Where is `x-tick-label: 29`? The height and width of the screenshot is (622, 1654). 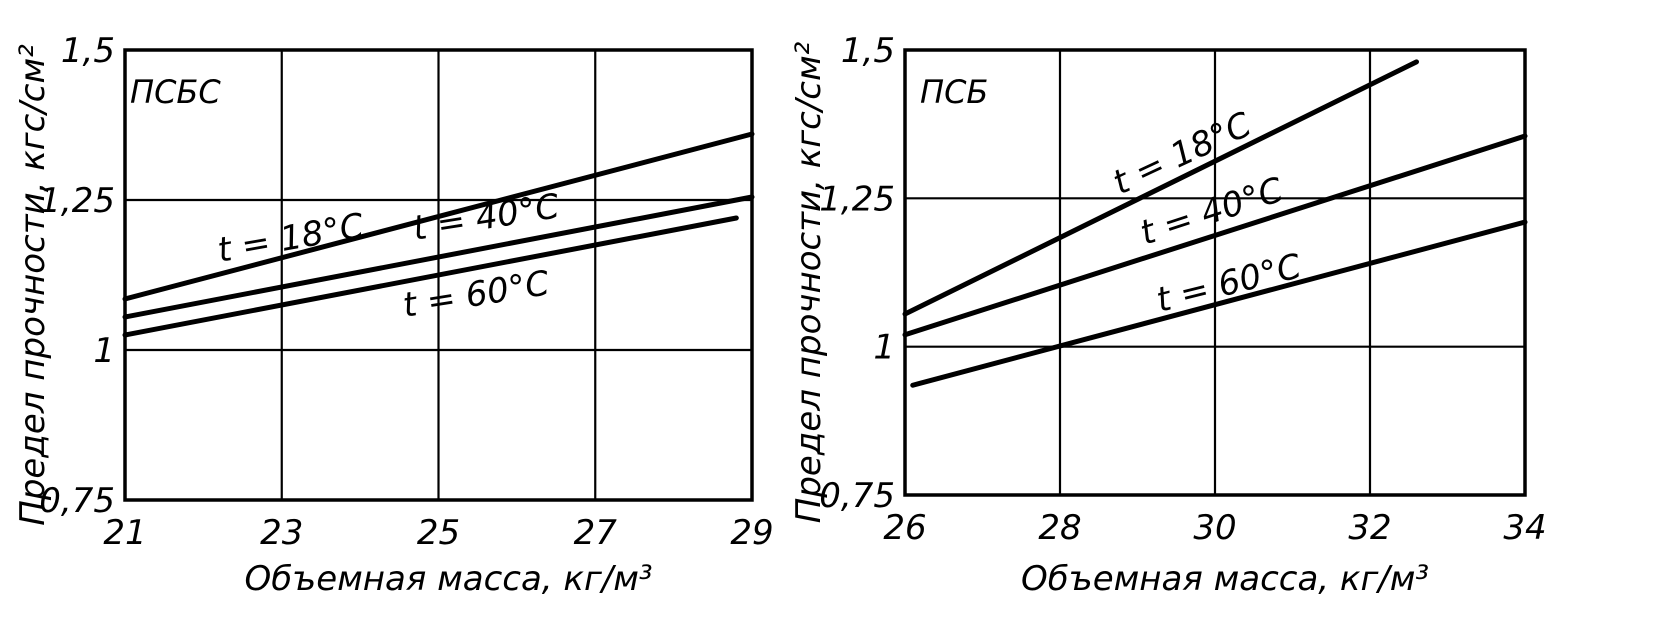
x-tick-label: 29 is located at coordinates (751, 533).